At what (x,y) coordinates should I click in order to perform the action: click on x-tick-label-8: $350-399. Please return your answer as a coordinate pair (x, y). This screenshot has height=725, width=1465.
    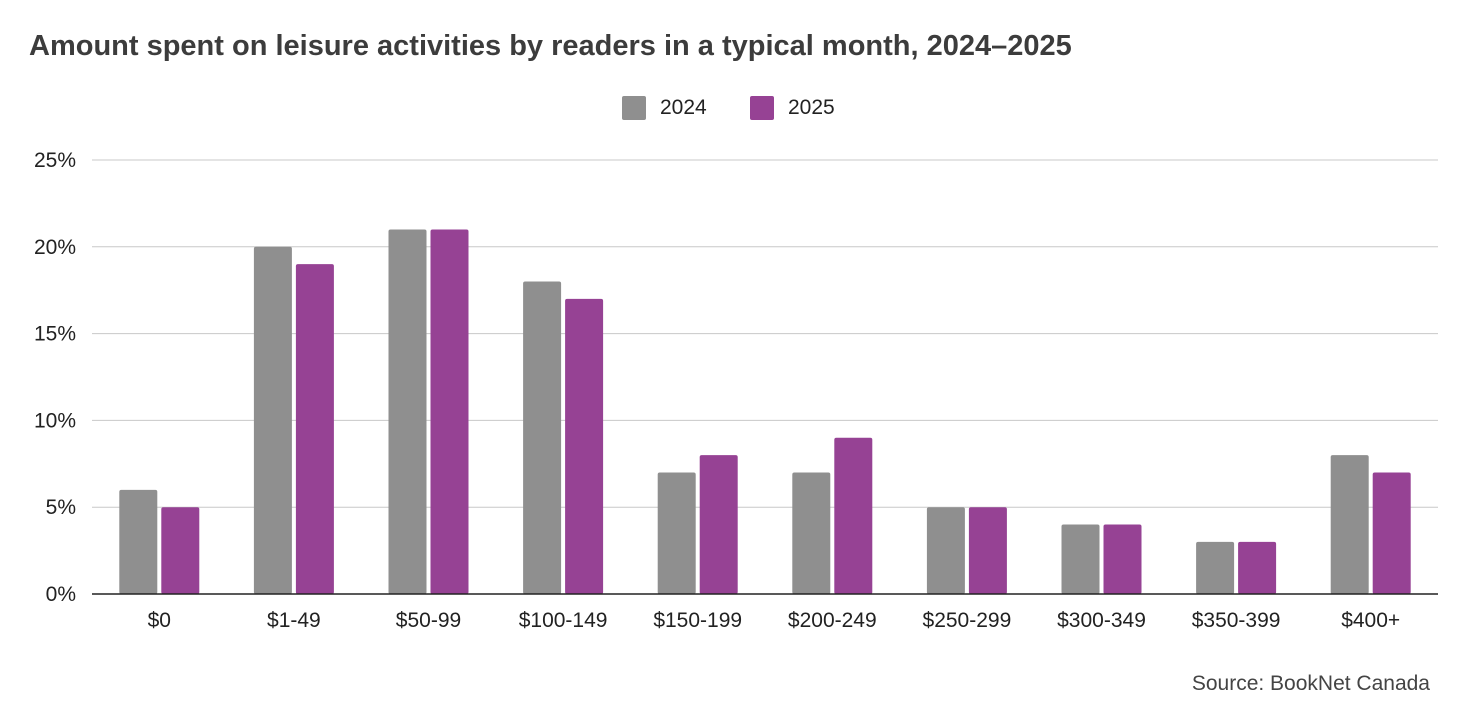
    Looking at the image, I should click on (1236, 620).